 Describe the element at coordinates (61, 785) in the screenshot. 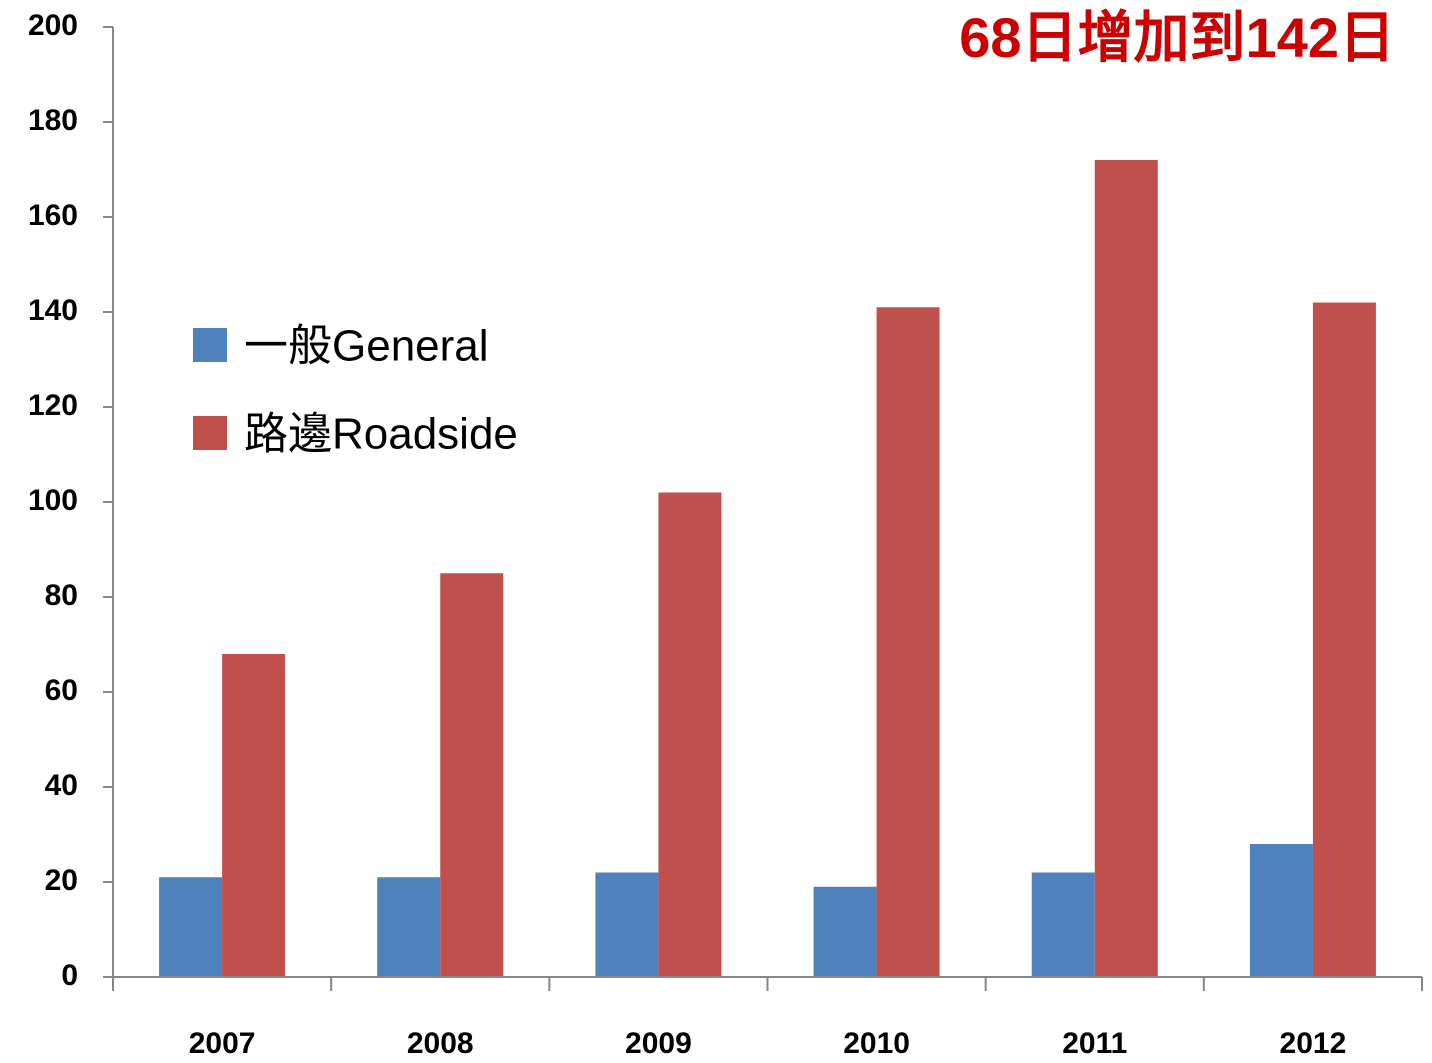

I see `y-tick-label: 40` at that location.